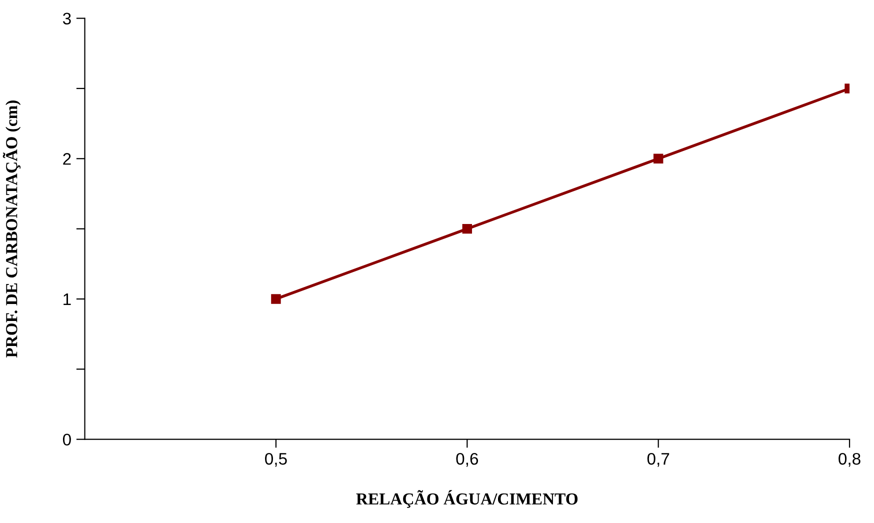  Describe the element at coordinates (467, 459) in the screenshot. I see `x-tick-label: 0,6` at that location.